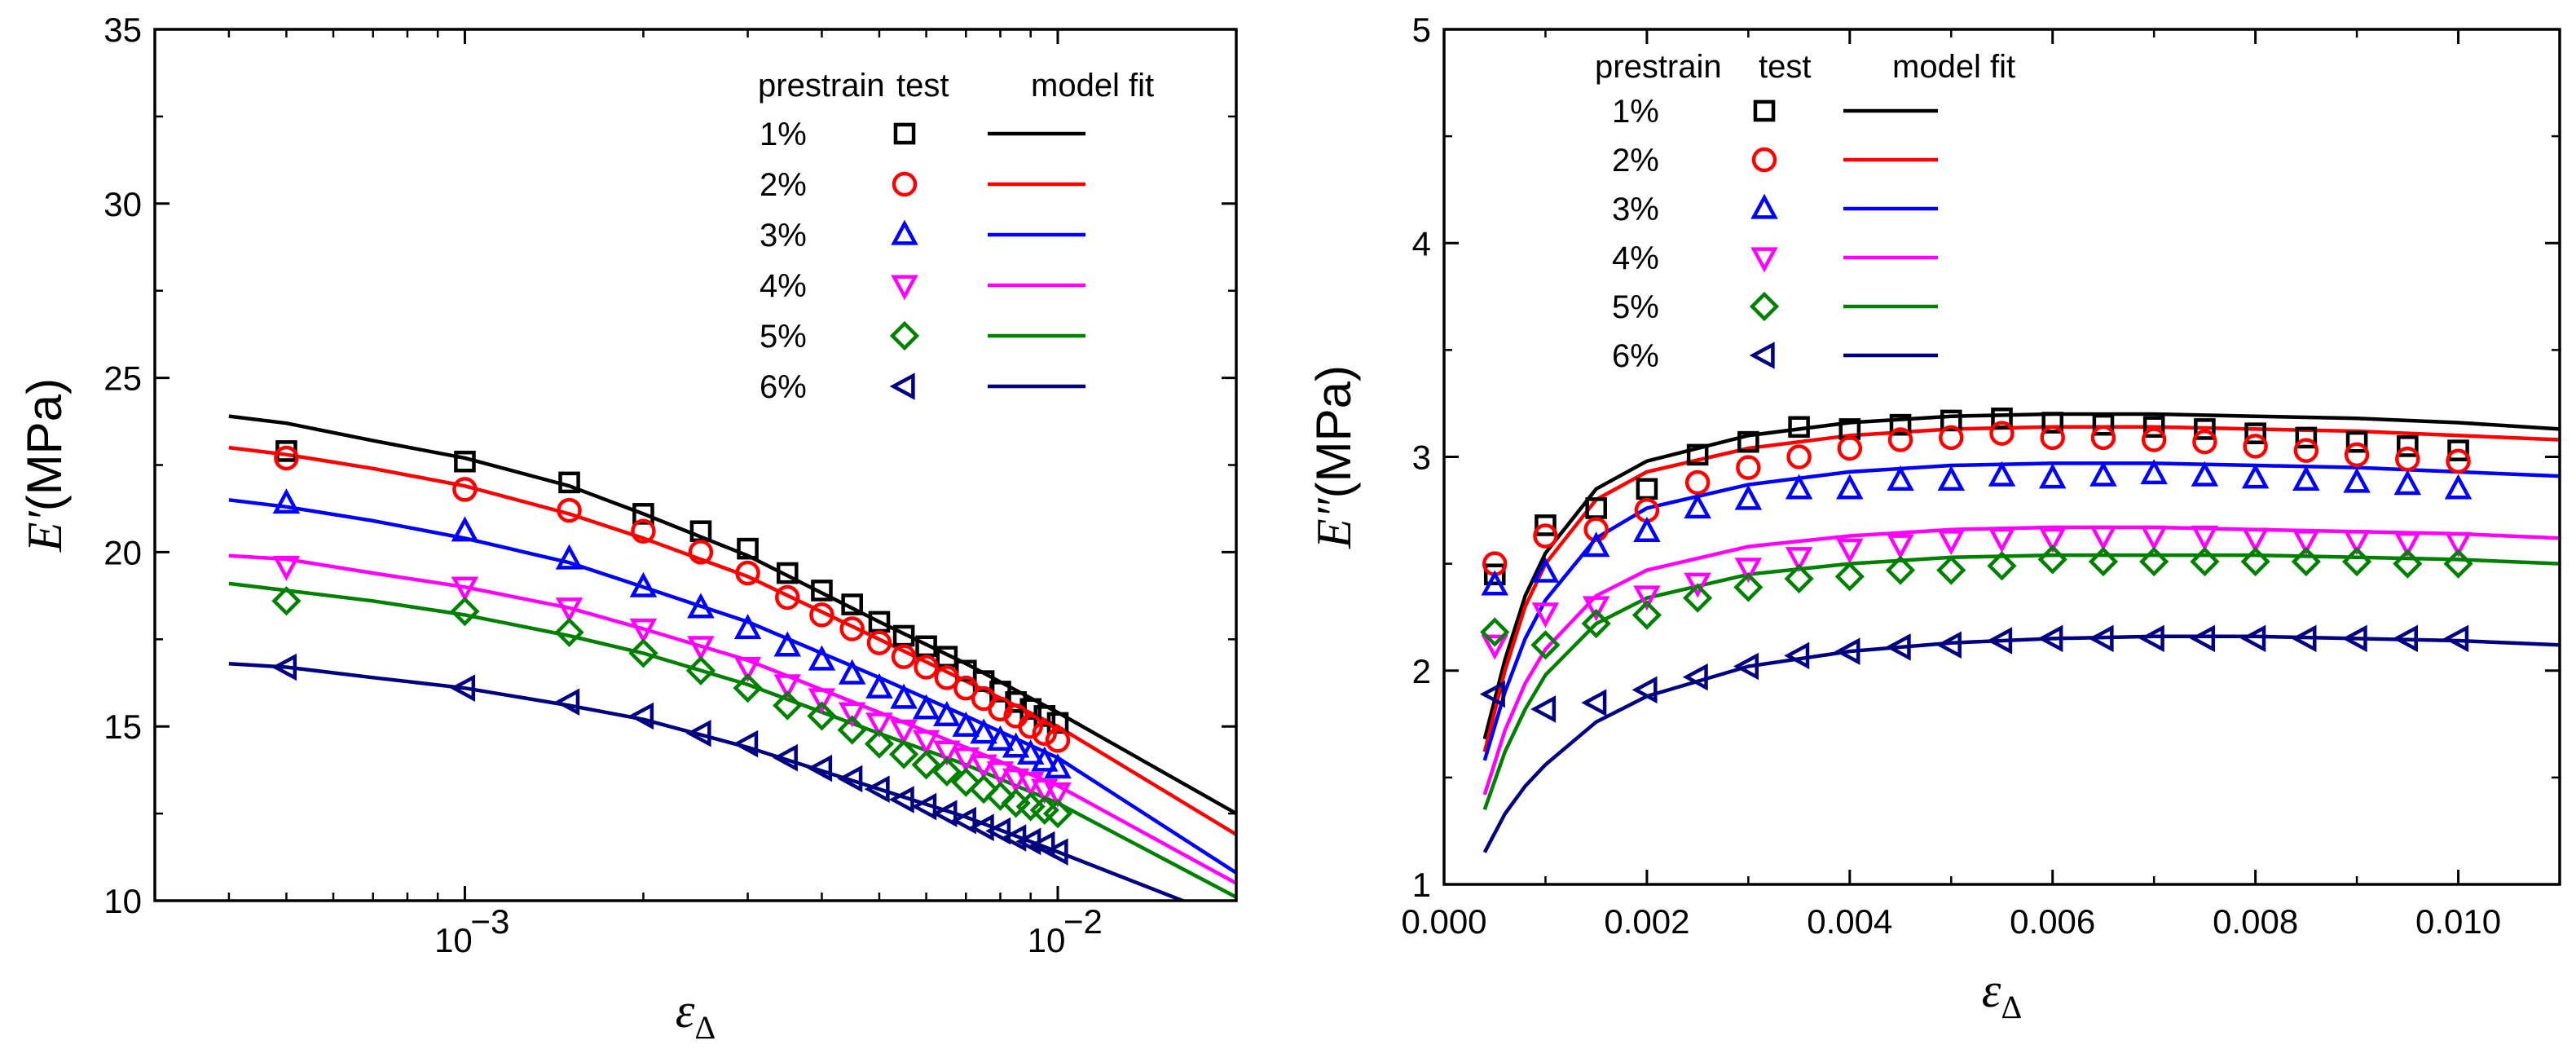  What do you see at coordinates (905, 184) in the screenshot?
I see `legend-marker-2%` at bounding box center [905, 184].